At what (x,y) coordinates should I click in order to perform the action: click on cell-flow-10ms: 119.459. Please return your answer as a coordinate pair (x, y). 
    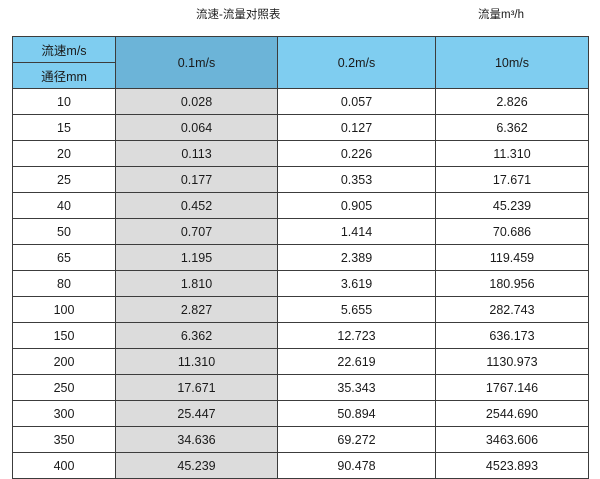
    Looking at the image, I should click on (512, 257).